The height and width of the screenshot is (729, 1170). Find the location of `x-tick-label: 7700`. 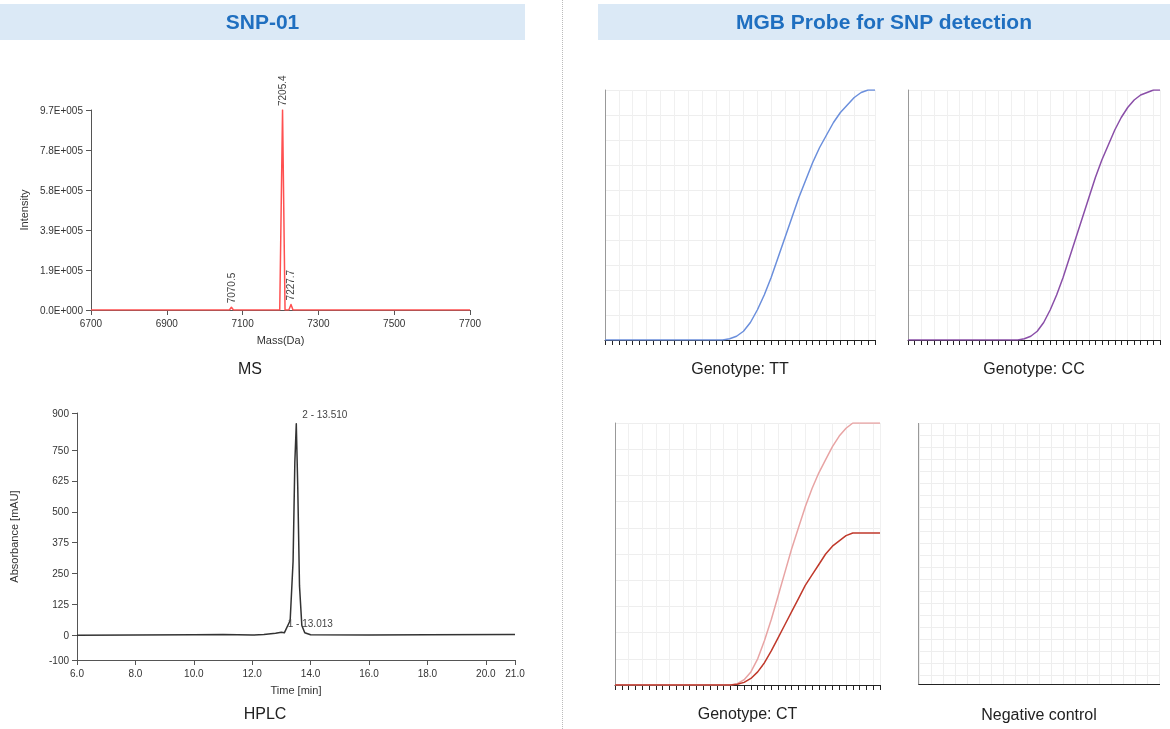

x-tick-label: 7700 is located at coordinates (470, 323).